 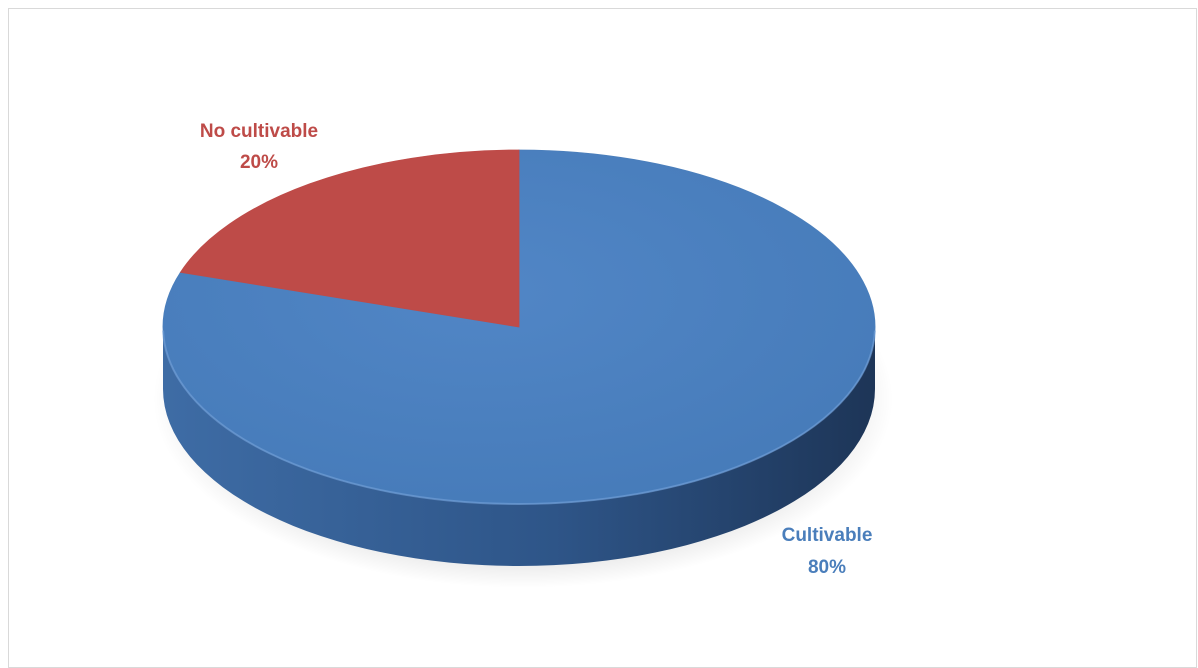 I want to click on slice-label-name-cultivable: Cultivable, so click(x=827, y=535).